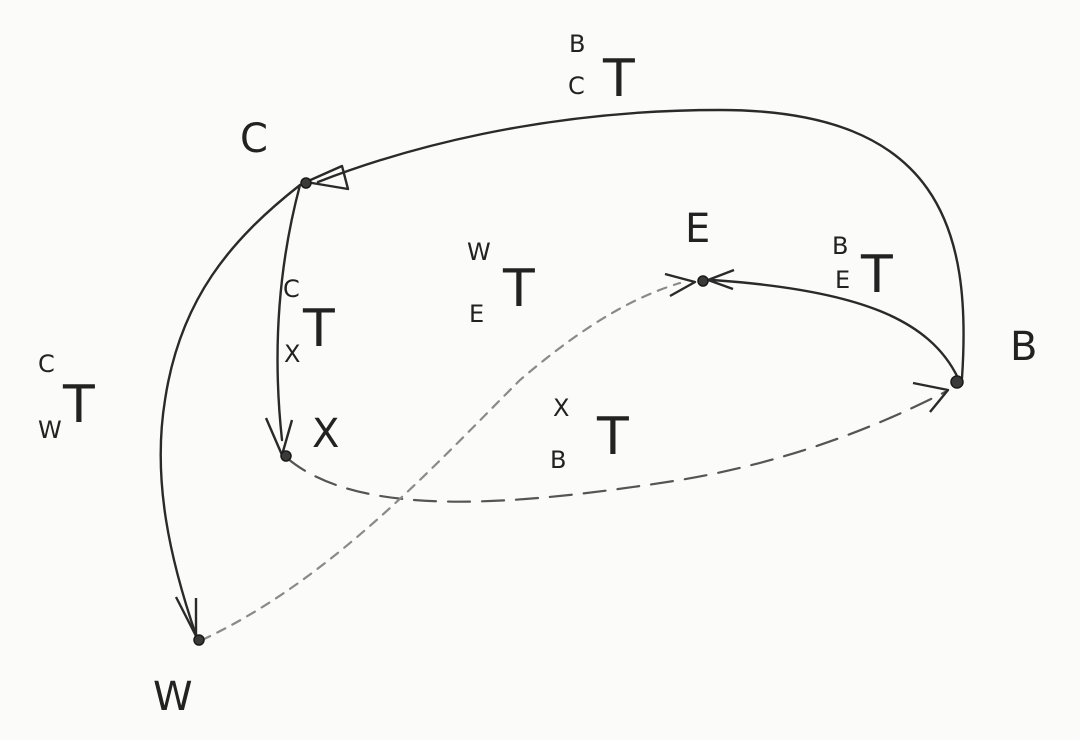 The width and height of the screenshot is (1080, 740). Describe the element at coordinates (254, 139) in the screenshot. I see `node-c-label: C` at that location.